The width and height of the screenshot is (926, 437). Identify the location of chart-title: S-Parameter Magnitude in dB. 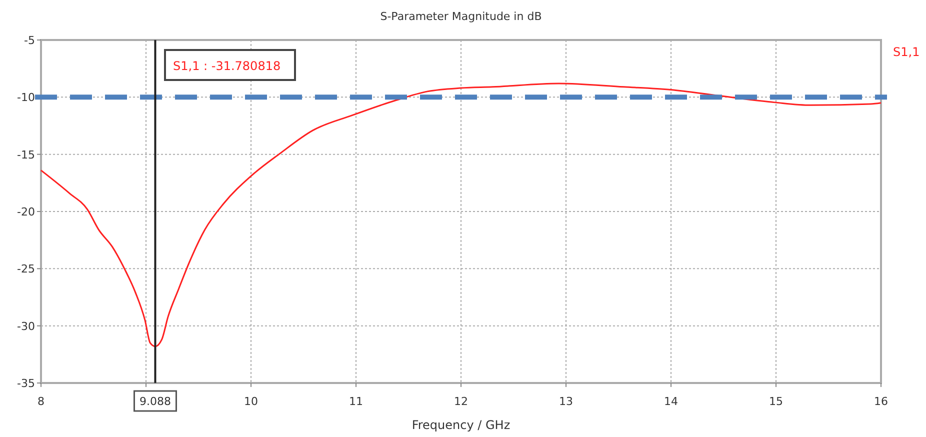
(461, 16).